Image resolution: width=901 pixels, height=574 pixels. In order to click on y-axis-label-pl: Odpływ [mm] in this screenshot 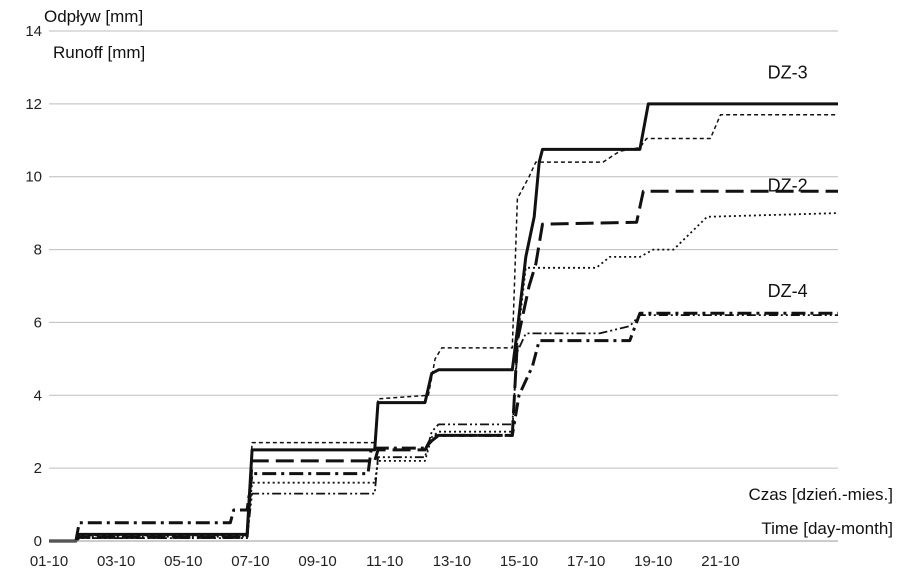, I will do `click(93, 16)`.